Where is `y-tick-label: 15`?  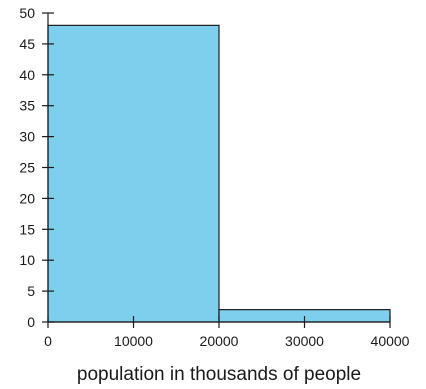 y-tick-label: 15 is located at coordinates (27, 229).